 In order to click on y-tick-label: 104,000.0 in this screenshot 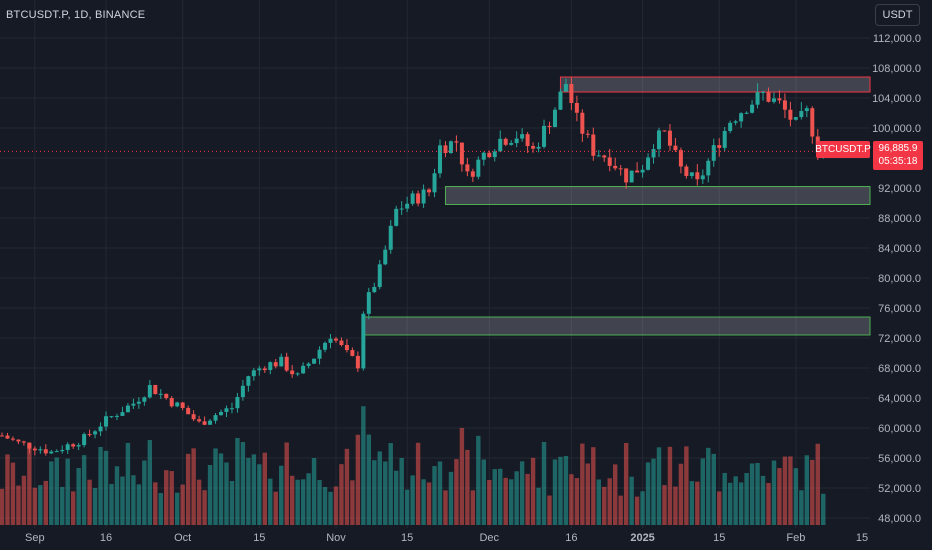, I will do `click(896, 99)`.